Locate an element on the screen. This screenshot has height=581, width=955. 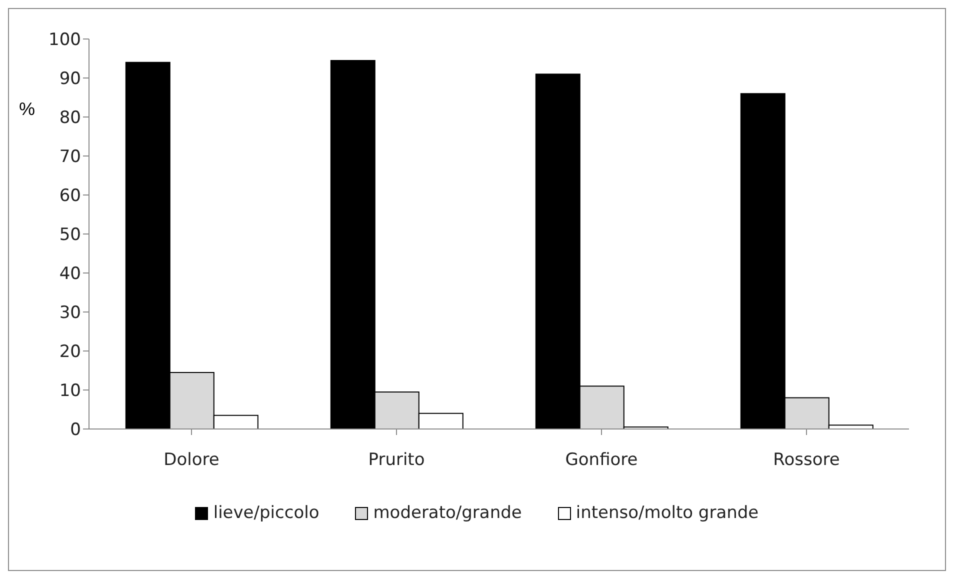
y-tick-label: 100 is located at coordinates (64, 40).